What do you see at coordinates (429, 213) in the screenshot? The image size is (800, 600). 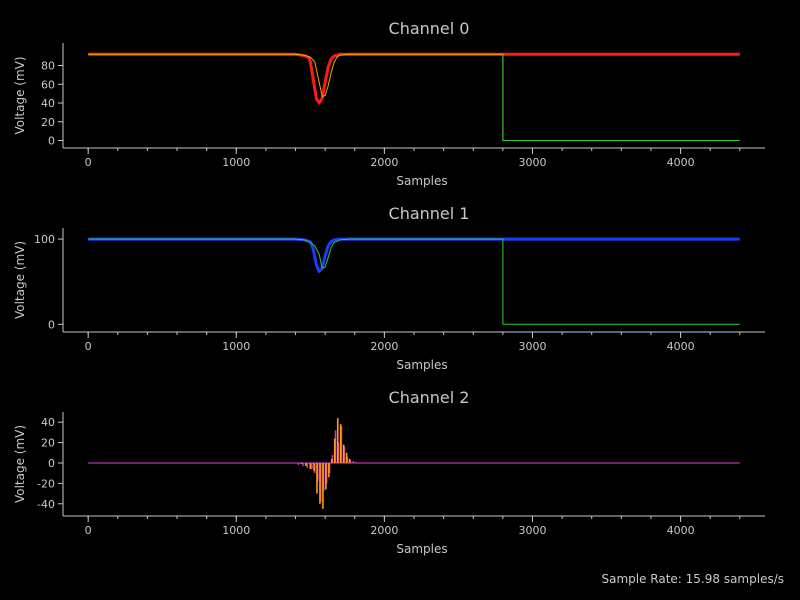 I see `chart-title: Channel 1` at bounding box center [429, 213].